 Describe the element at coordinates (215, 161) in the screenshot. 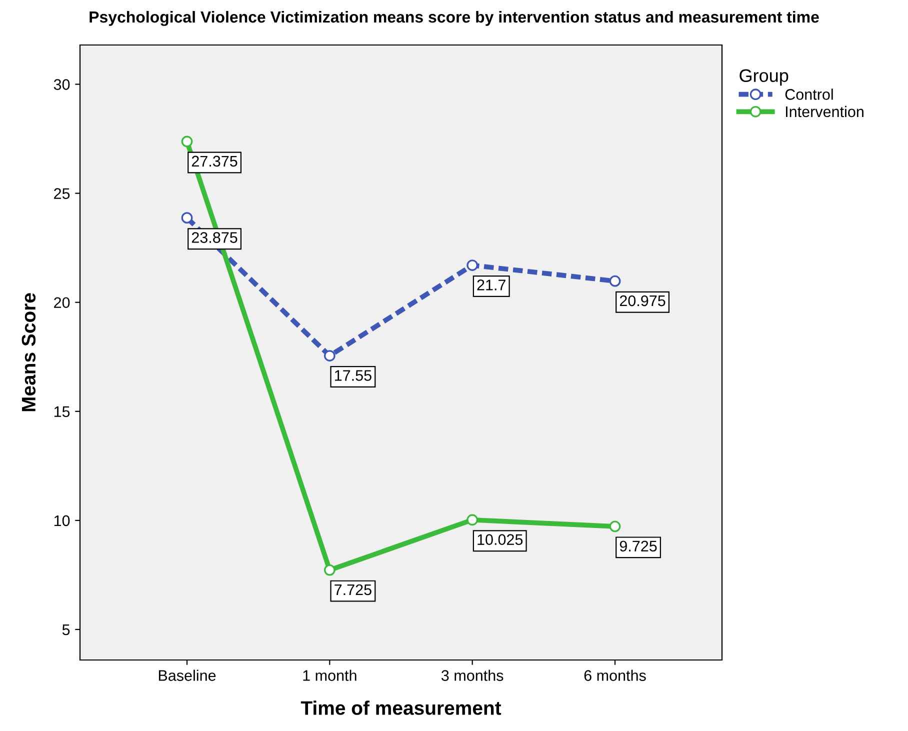

I see `data-label: 27.375` at that location.